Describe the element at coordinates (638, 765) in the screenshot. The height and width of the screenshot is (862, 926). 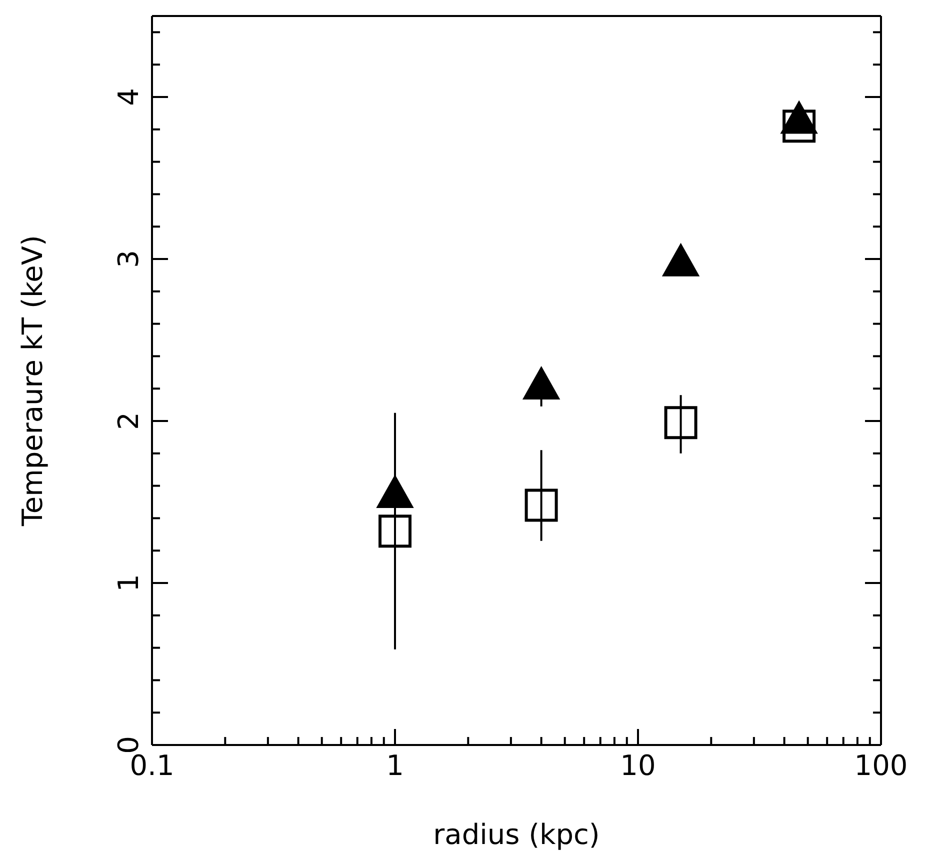
I see `x-tick-label: 10` at that location.